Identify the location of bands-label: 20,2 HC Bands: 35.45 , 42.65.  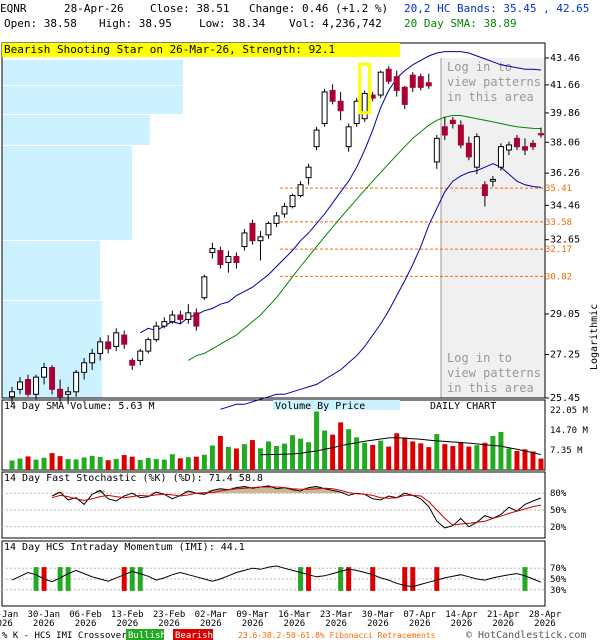
(497, 8).